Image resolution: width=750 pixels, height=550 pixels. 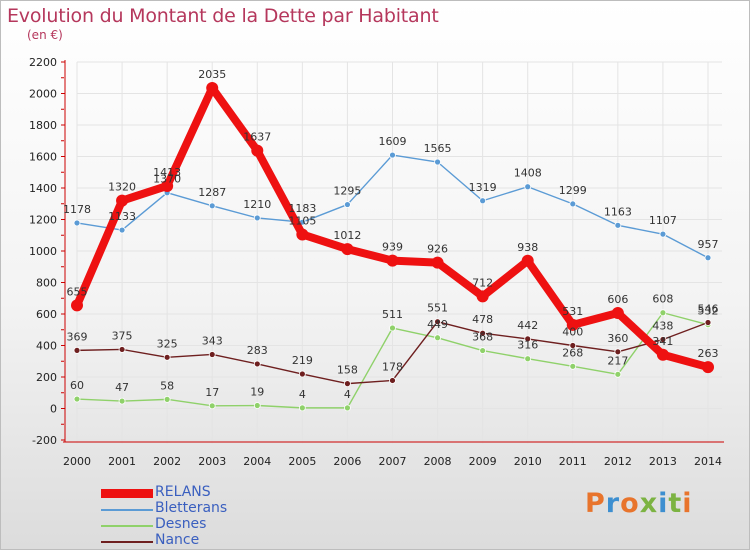 I want to click on data-label: 1413, so click(x=167, y=172).